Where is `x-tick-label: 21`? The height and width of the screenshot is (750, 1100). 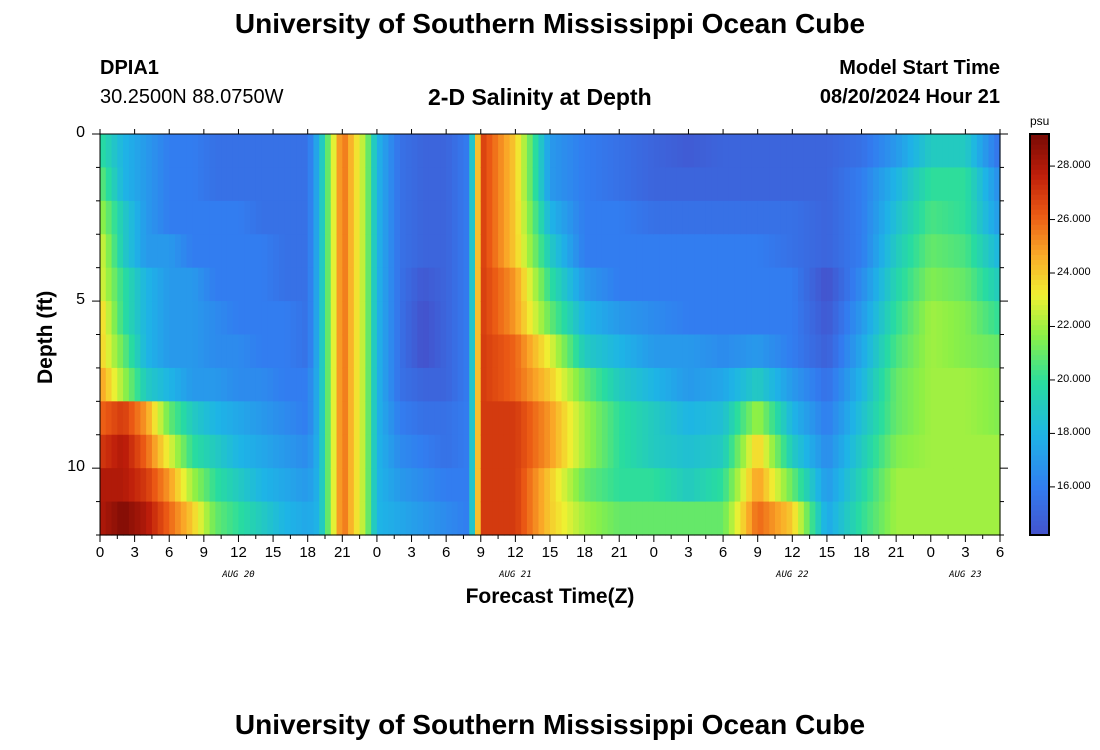 x-tick-label: 21 is located at coordinates (896, 552).